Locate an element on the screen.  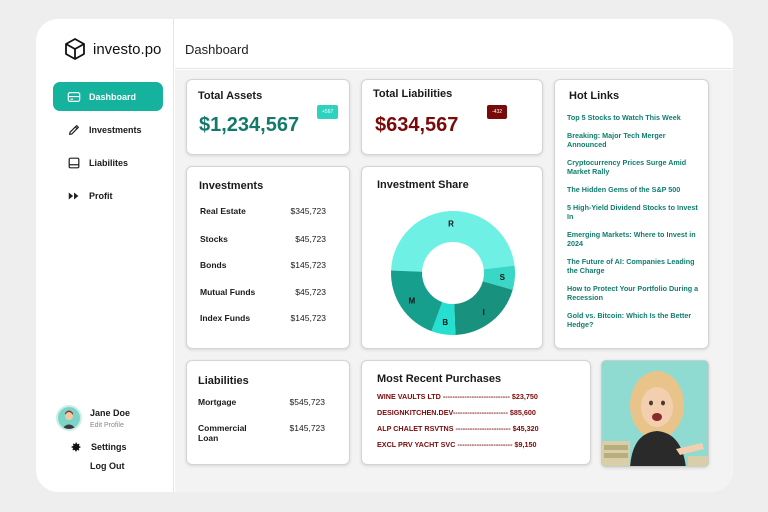
avatar is located at coordinates (69, 418).